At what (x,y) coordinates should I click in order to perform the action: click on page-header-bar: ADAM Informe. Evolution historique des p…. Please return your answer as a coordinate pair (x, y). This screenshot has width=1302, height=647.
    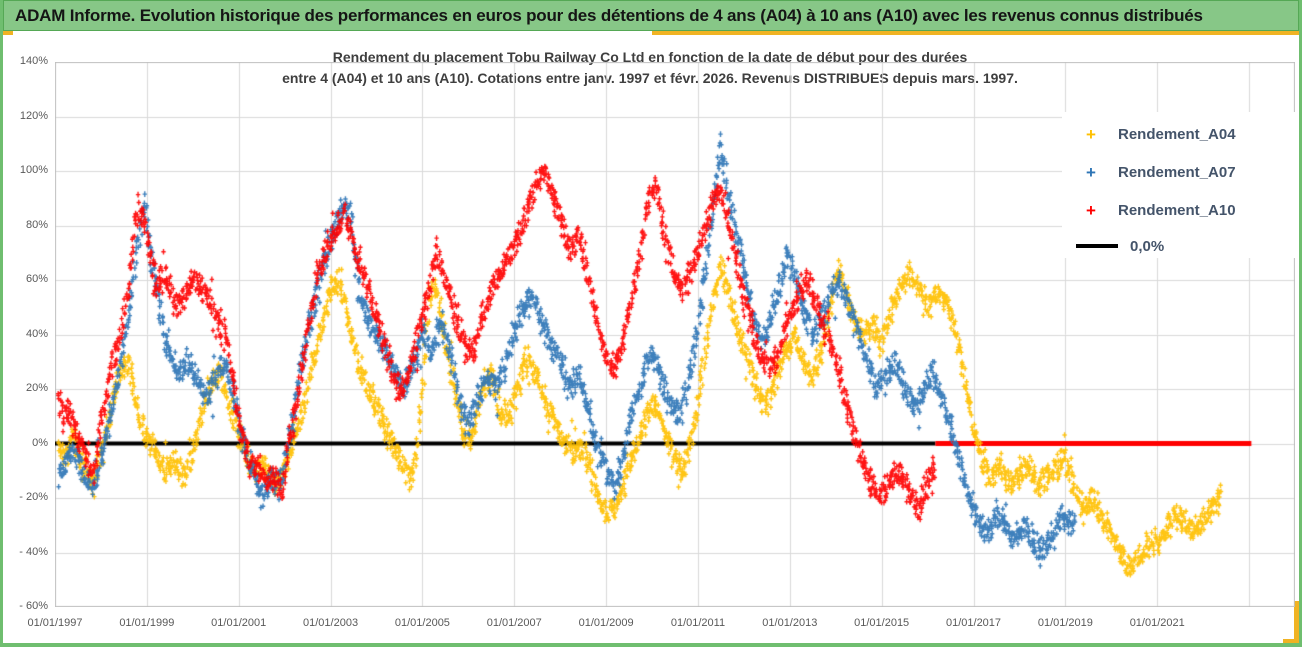
    Looking at the image, I should click on (651, 15).